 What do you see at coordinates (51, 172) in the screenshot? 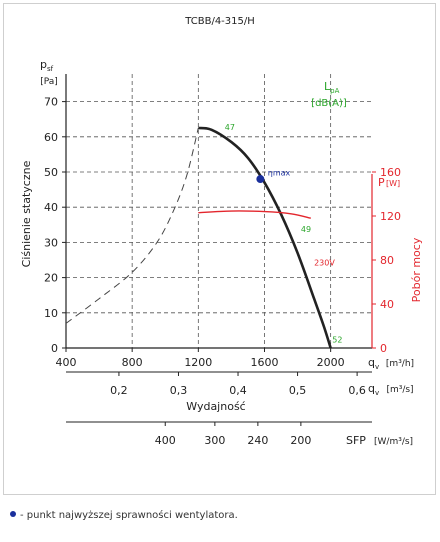
I see `y-tick-label: 50` at bounding box center [51, 172].